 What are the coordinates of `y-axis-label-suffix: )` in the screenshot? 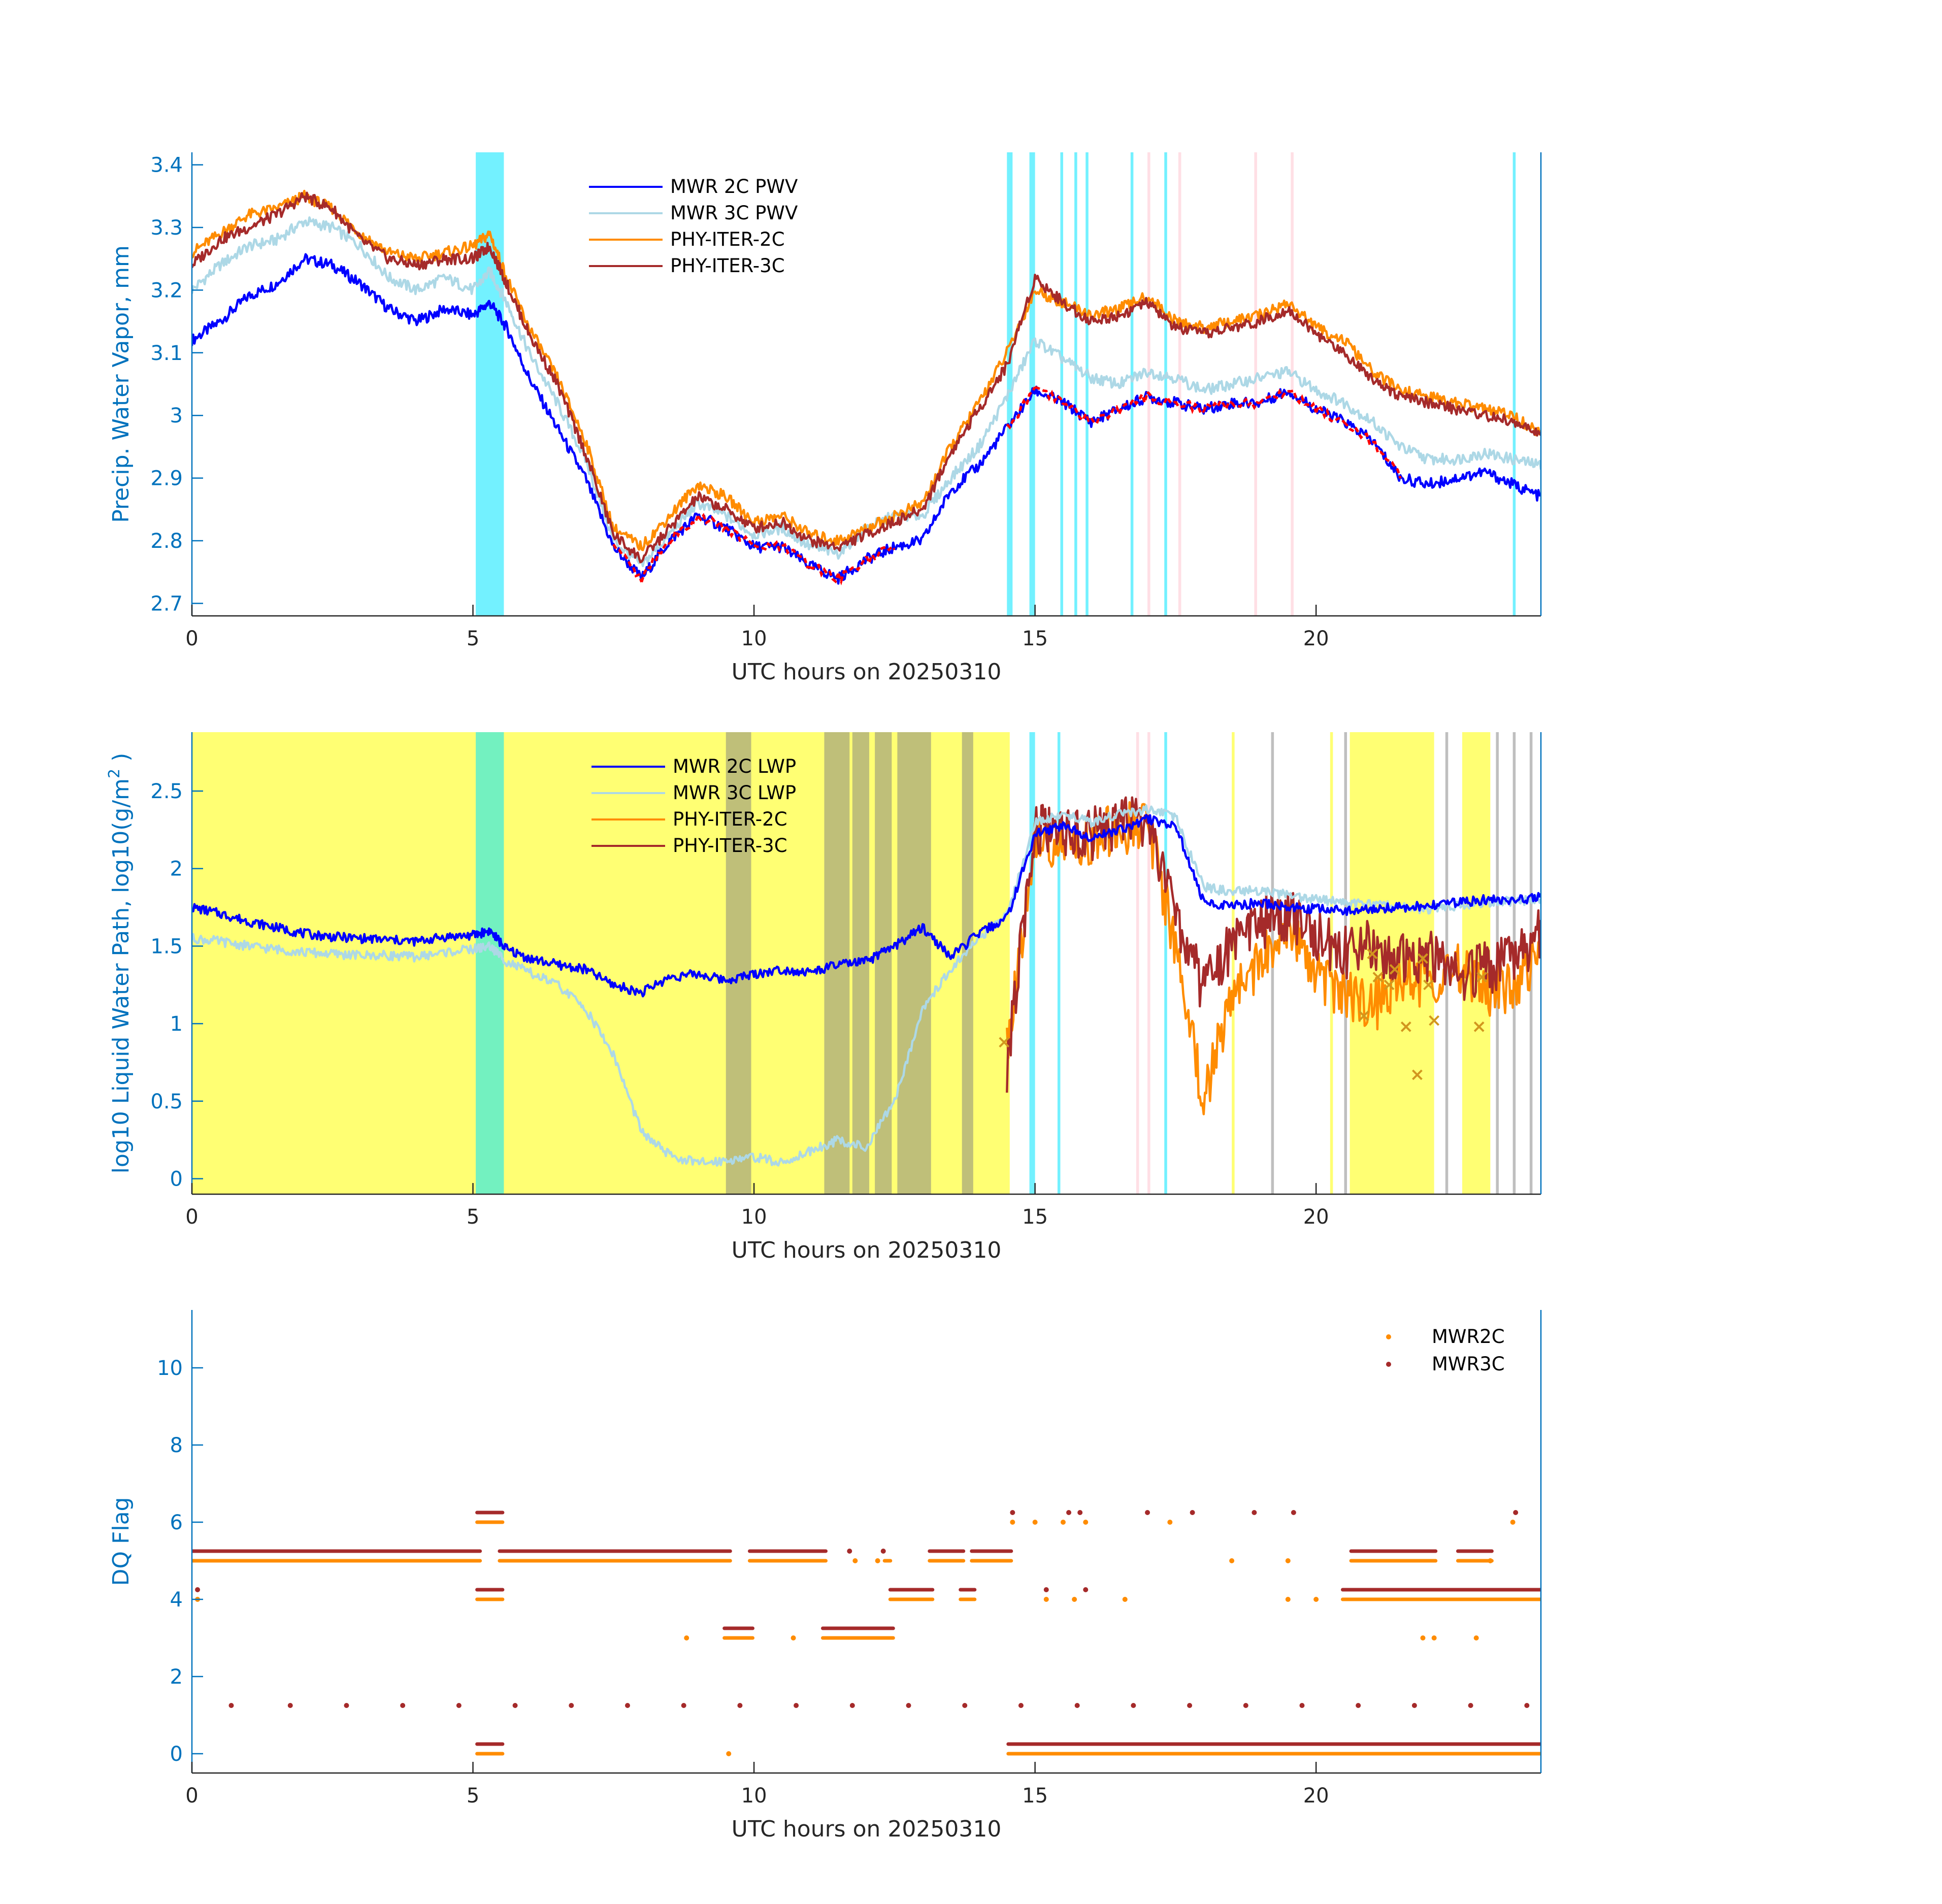 It's located at (121, 761).